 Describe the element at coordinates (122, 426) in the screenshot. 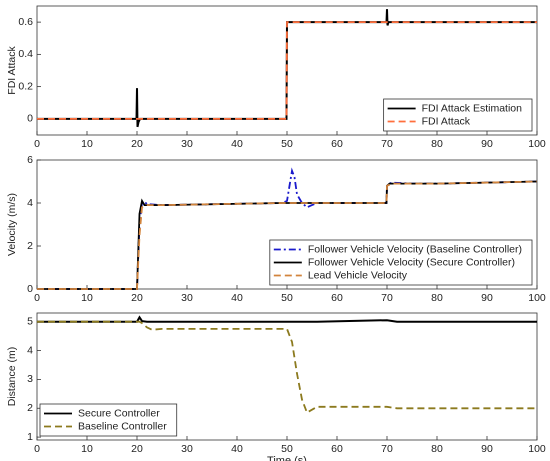

I see `legend-label: Baseline Controller` at that location.